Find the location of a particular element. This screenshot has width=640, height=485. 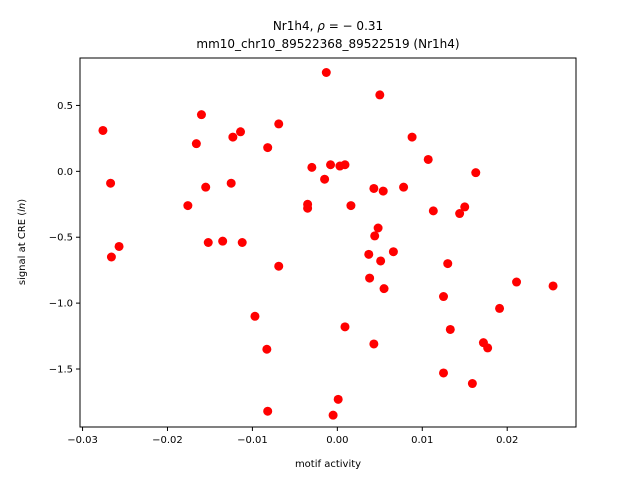

x-tick-label: −0.01 is located at coordinates (252, 440).